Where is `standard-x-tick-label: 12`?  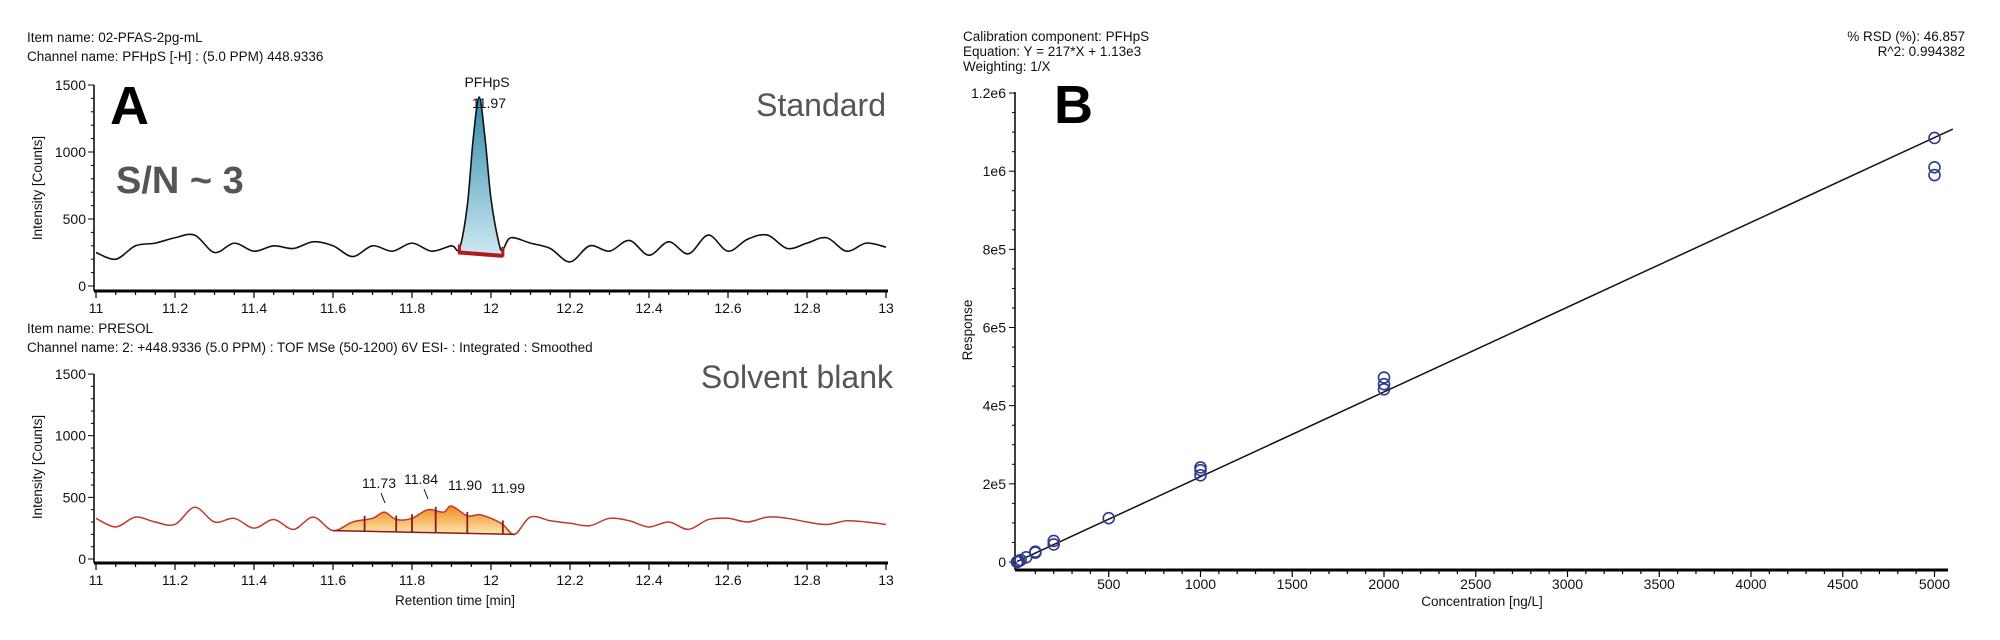
standard-x-tick-label: 12 is located at coordinates (491, 308).